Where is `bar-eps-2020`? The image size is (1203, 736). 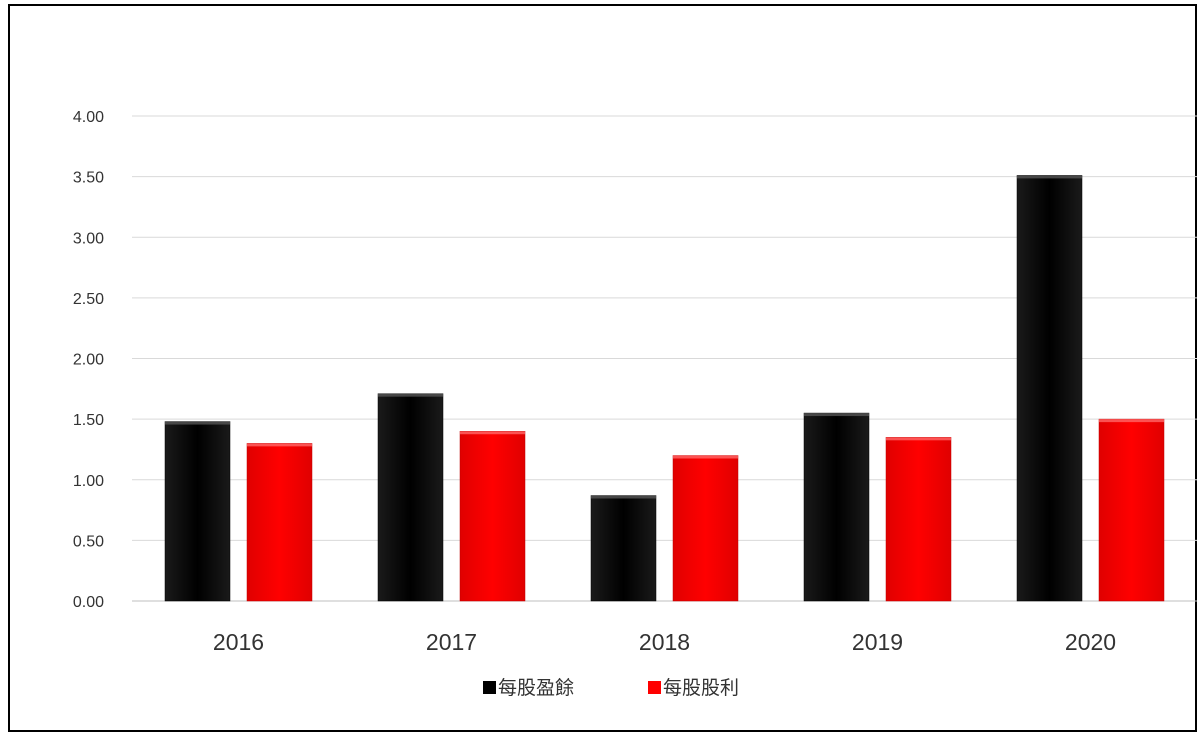 bar-eps-2020 is located at coordinates (1049, 388).